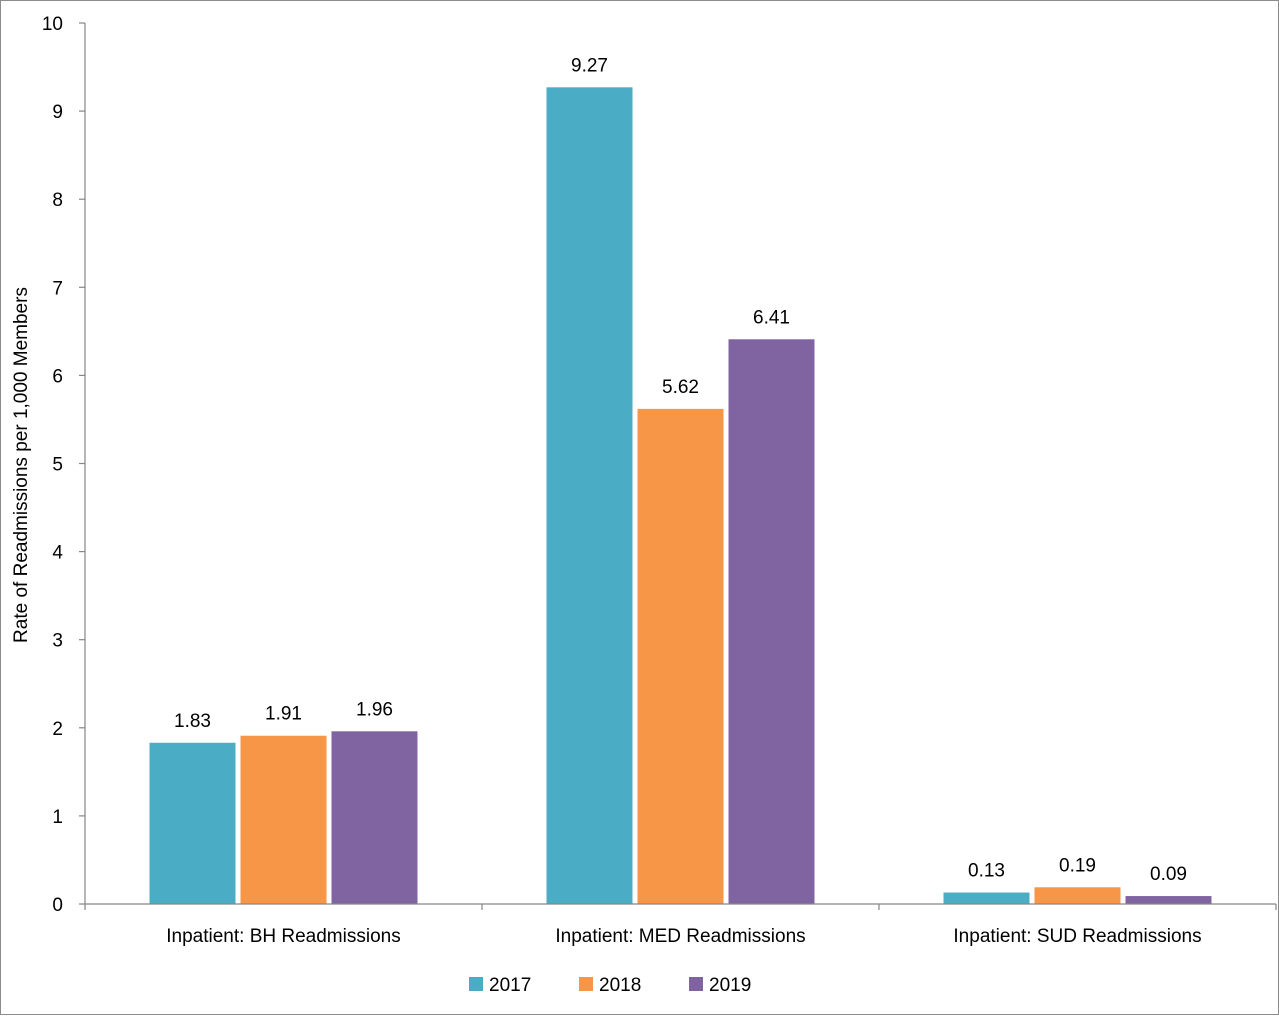 This screenshot has height=1019, width=1279. Describe the element at coordinates (63, 465) in the screenshot. I see `y-axis-ticks: 0 1 2 3 4 5 6 7 8 9 10` at that location.